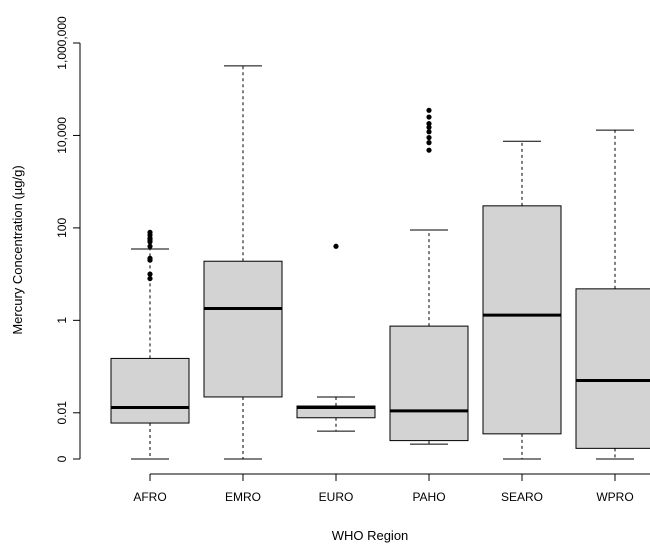 The width and height of the screenshot is (650, 546). What do you see at coordinates (370, 535) in the screenshot?
I see `x-axis-label: WHO Region` at bounding box center [370, 535].